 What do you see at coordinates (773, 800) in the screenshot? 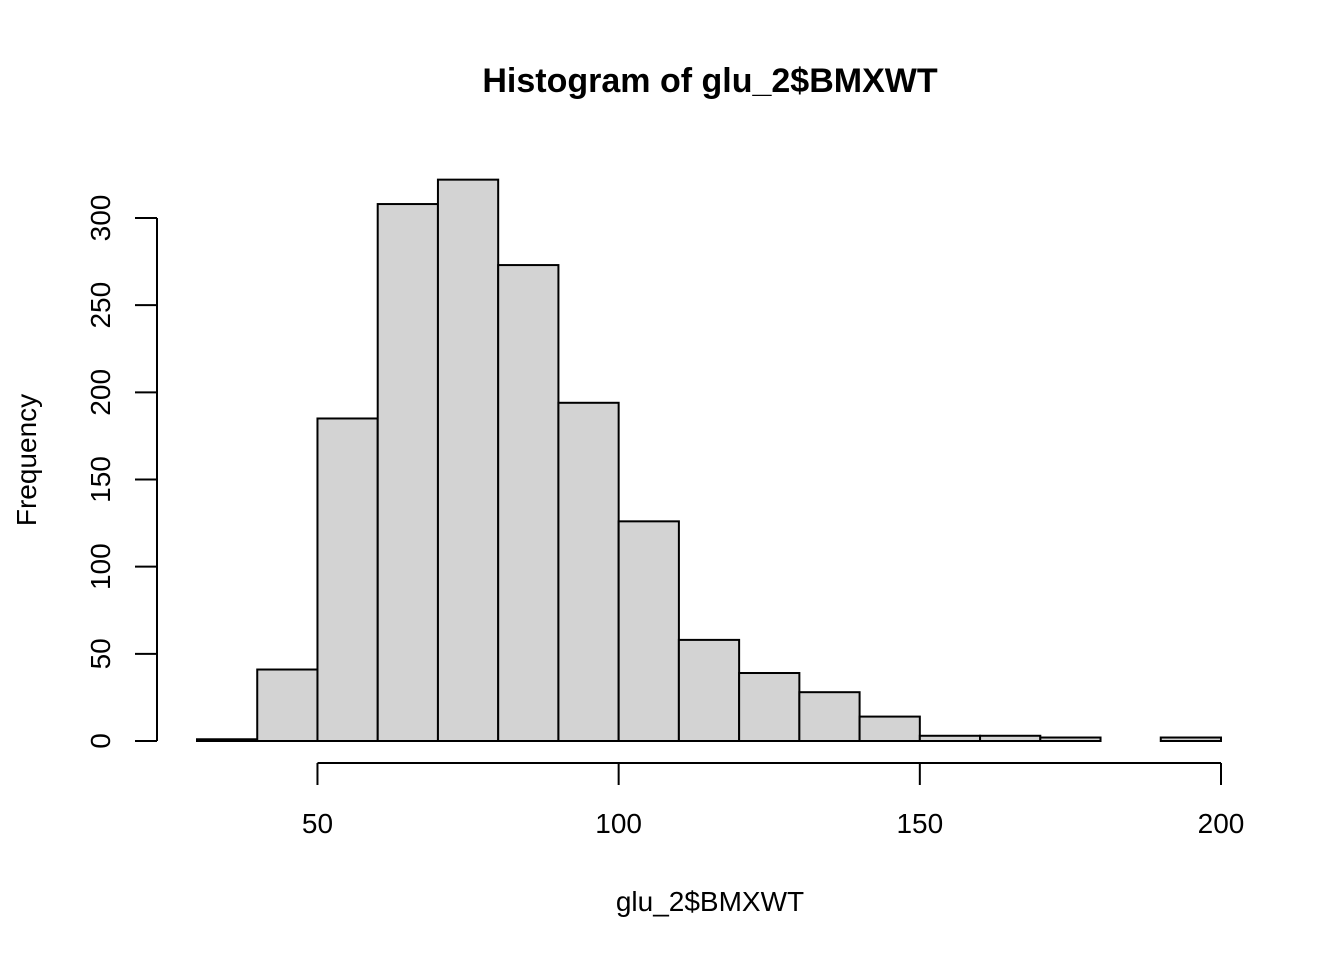
I see `x-axis: 50 100 150 200` at bounding box center [773, 800].